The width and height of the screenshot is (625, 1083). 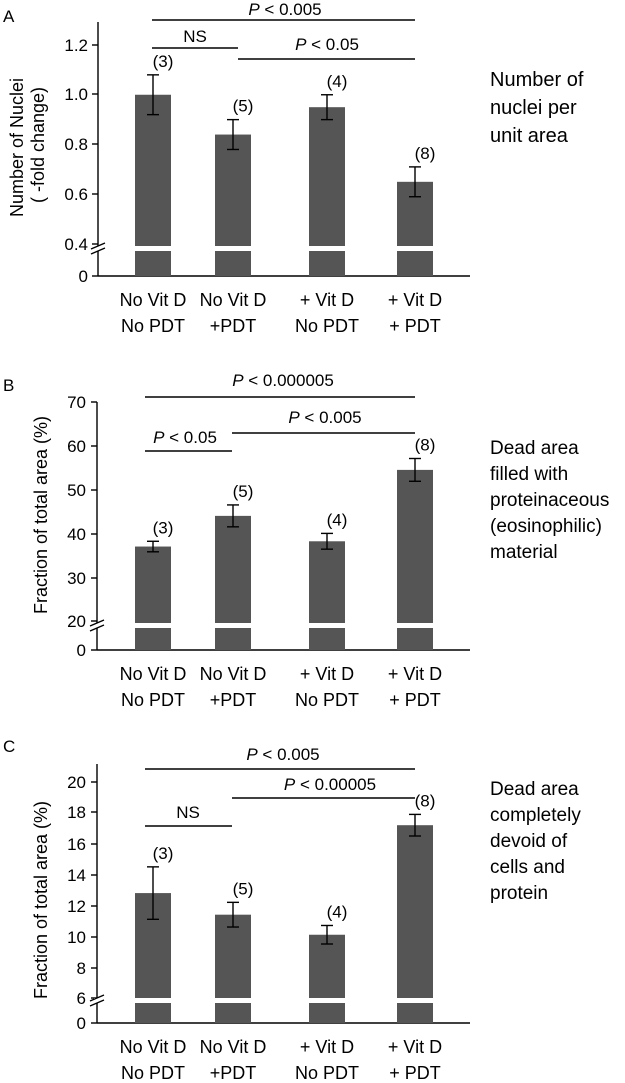 What do you see at coordinates (8, 385) in the screenshot?
I see `panel-letter: B` at bounding box center [8, 385].